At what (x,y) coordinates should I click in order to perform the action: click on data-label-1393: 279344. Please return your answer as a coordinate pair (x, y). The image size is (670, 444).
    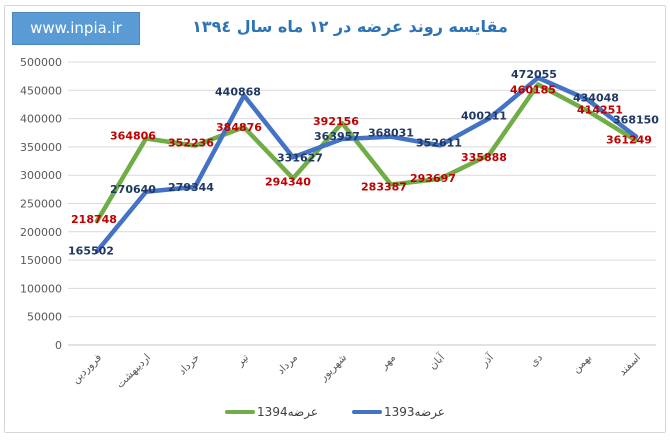
    Looking at the image, I should click on (191, 187).